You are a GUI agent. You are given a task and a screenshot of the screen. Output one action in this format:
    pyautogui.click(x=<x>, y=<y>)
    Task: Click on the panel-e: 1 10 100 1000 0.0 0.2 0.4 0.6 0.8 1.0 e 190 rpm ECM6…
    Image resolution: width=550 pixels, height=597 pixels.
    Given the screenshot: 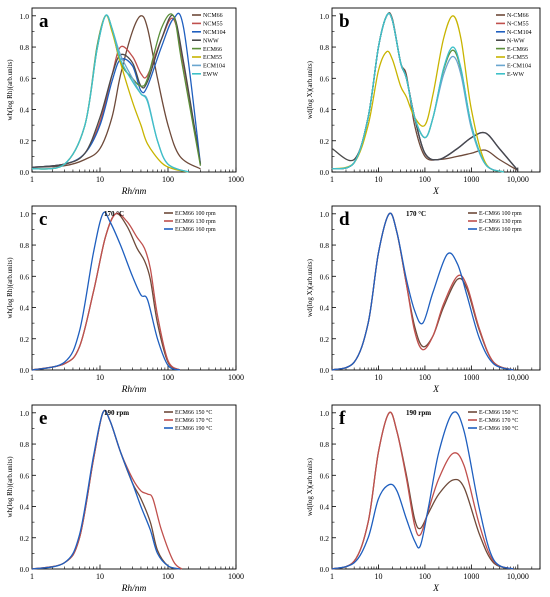 What is the action you would take?
    pyautogui.click(x=125, y=499)
    